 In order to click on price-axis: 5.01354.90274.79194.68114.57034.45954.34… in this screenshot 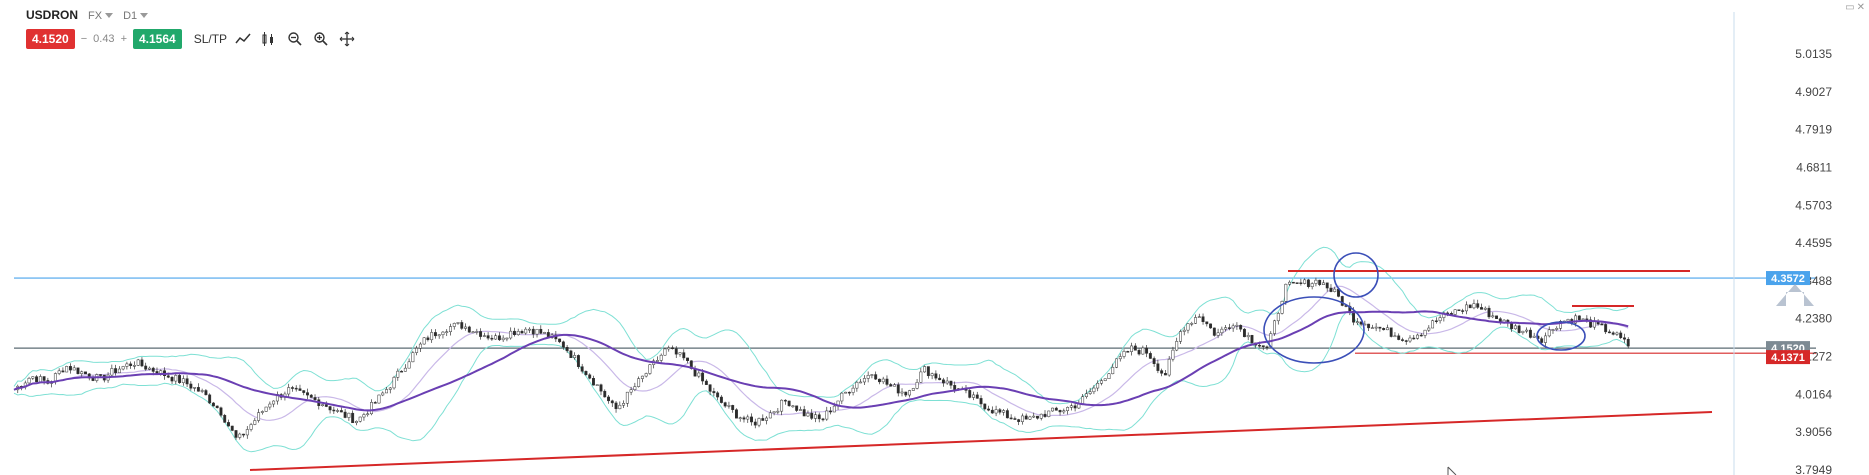, I will do `click(1813, 261)`.